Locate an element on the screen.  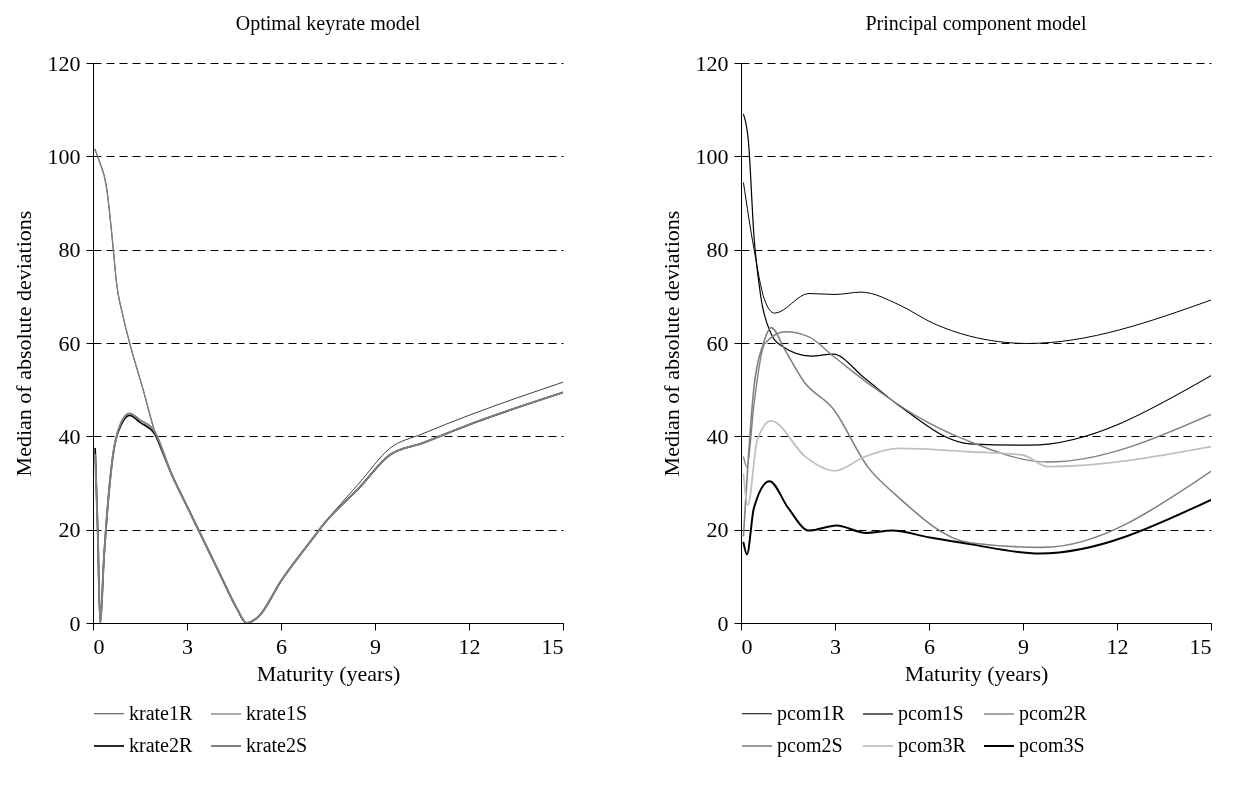
legend-label: krate2S is located at coordinates (277, 745).